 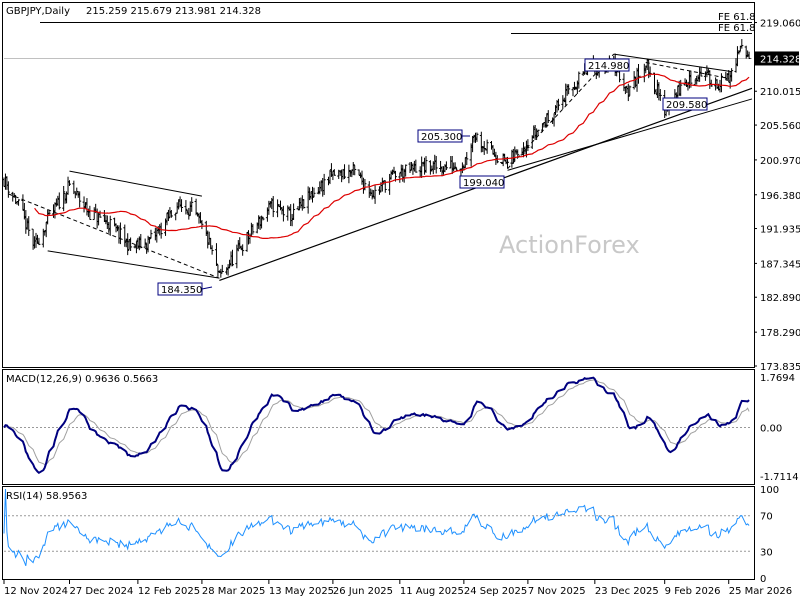 I want to click on x-tick-label: 26 Jun 2025, so click(x=363, y=591).